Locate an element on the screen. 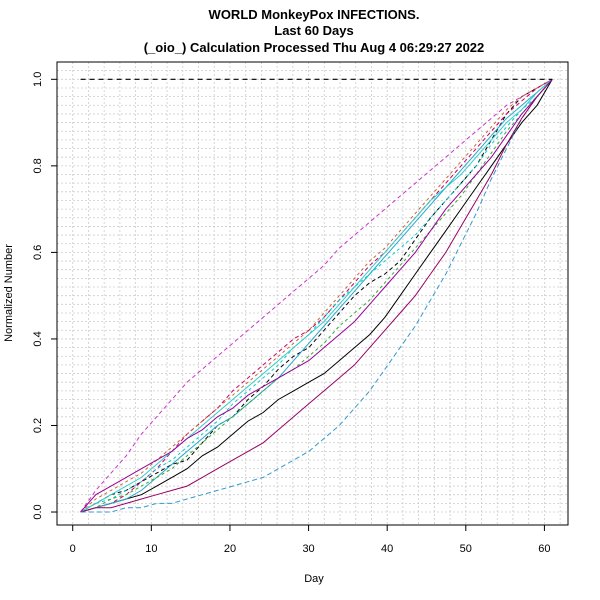  y-tick-label: 0.8 is located at coordinates (38, 165).